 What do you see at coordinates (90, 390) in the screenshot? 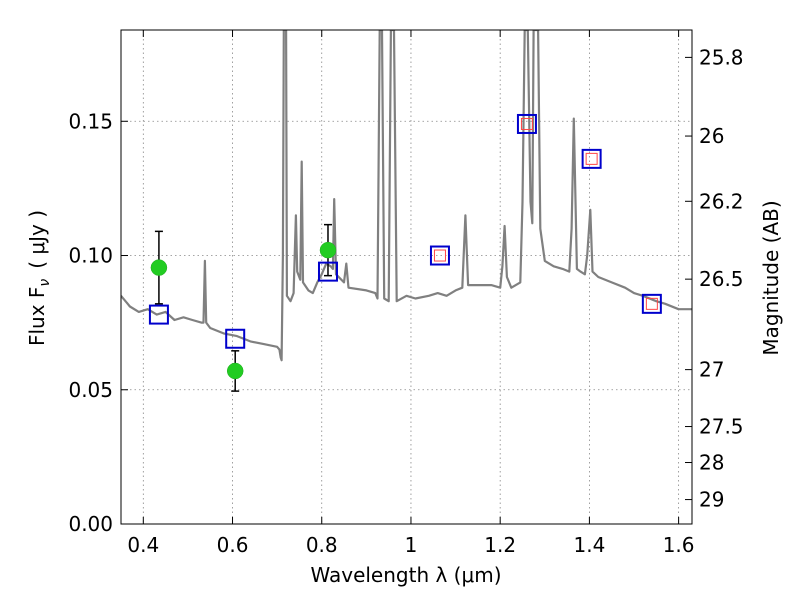
I see `y-tick-label: 0.05` at bounding box center [90, 390].